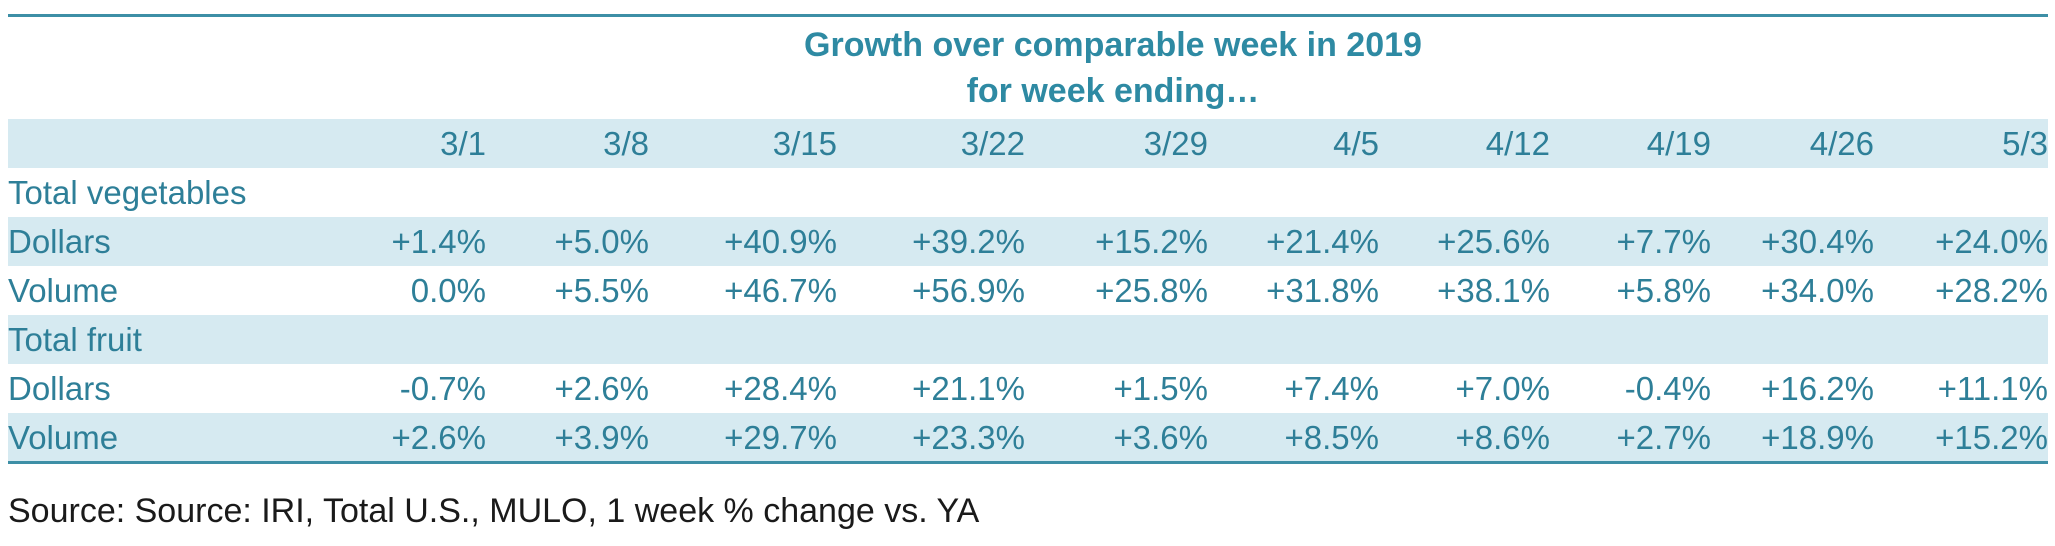 The height and width of the screenshot is (546, 2055). I want to click on value-cell: +18.9%, so click(1792, 437).